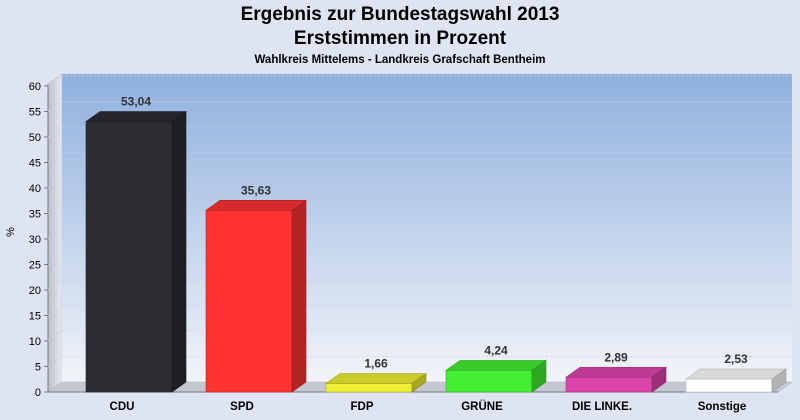 The width and height of the screenshot is (800, 420). Describe the element at coordinates (256, 190) in the screenshot. I see `bar-value-label: 35,63` at that location.